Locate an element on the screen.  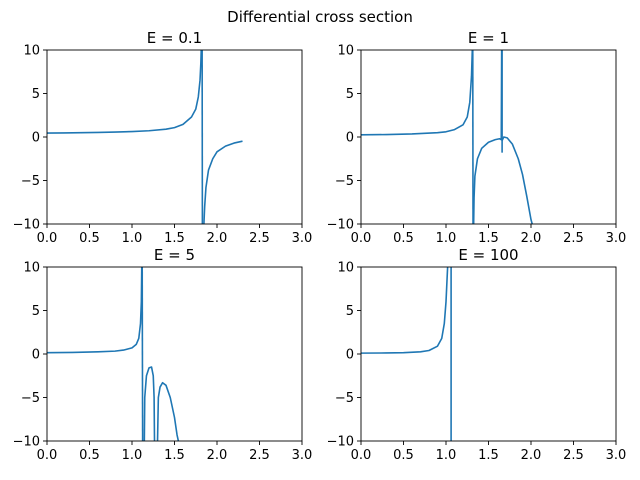
panel-title: E = 0.1 is located at coordinates (174, 38).